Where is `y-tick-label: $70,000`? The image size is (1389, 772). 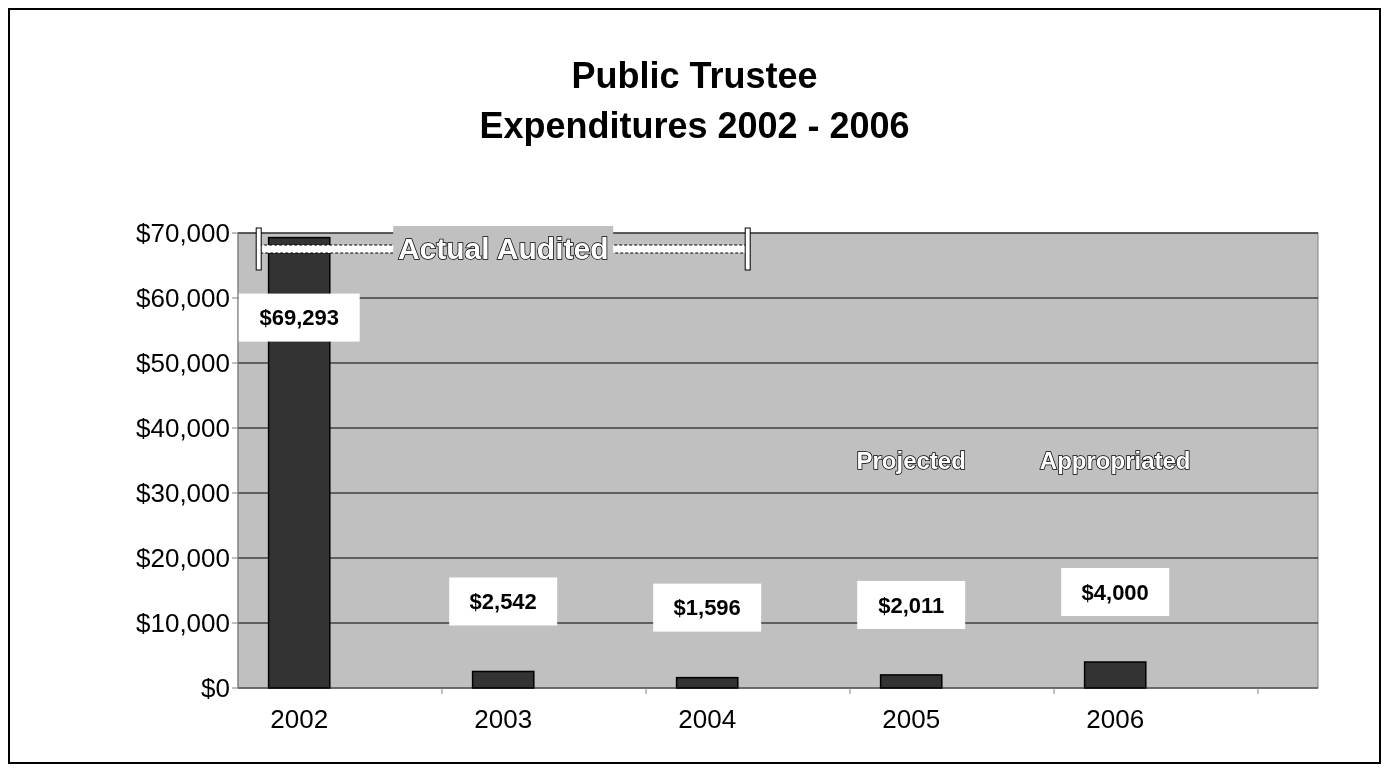 y-tick-label: $70,000 is located at coordinates (183, 233).